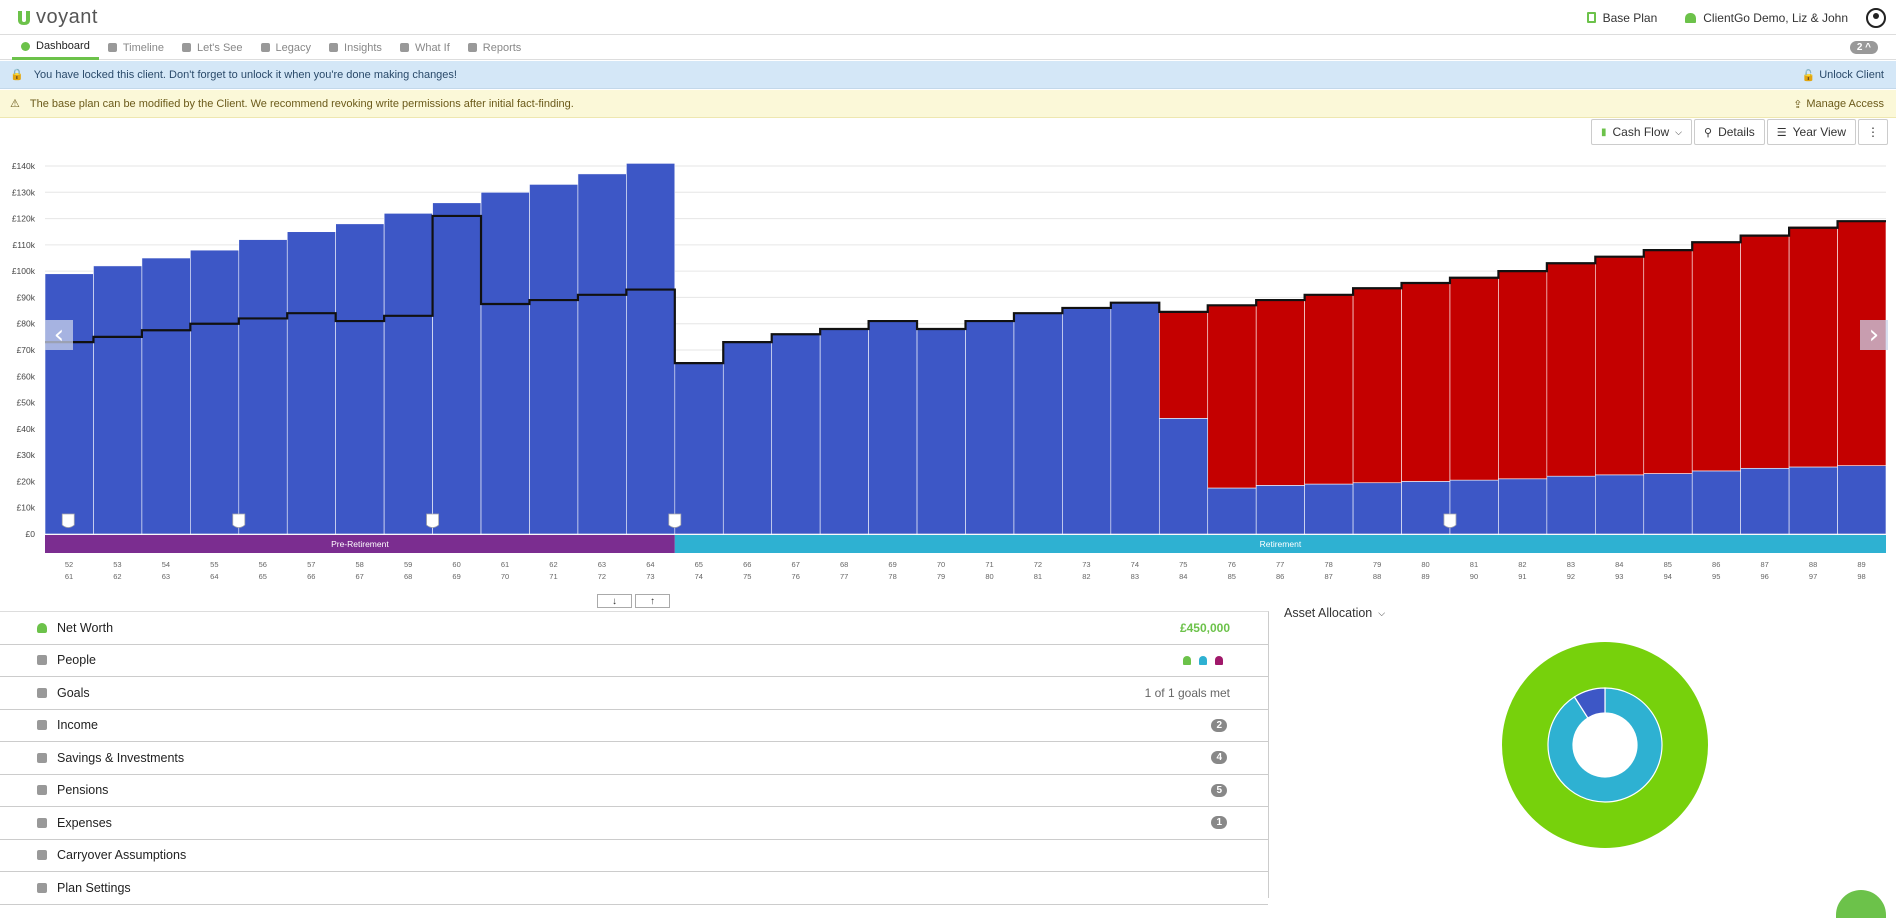 This screenshot has height=918, width=1896. Describe the element at coordinates (634, 628) in the screenshot. I see `section-net-worth: Net Worth £450,000` at that location.